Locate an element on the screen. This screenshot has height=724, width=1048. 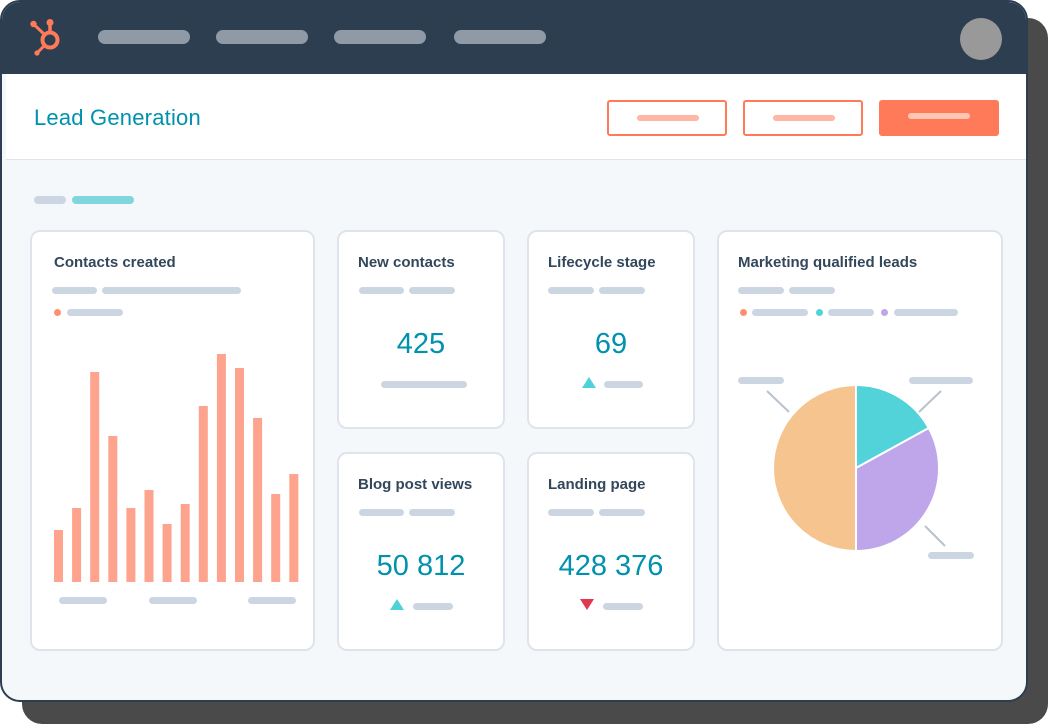
card-title: Lifecycle stage is located at coordinates (602, 262).